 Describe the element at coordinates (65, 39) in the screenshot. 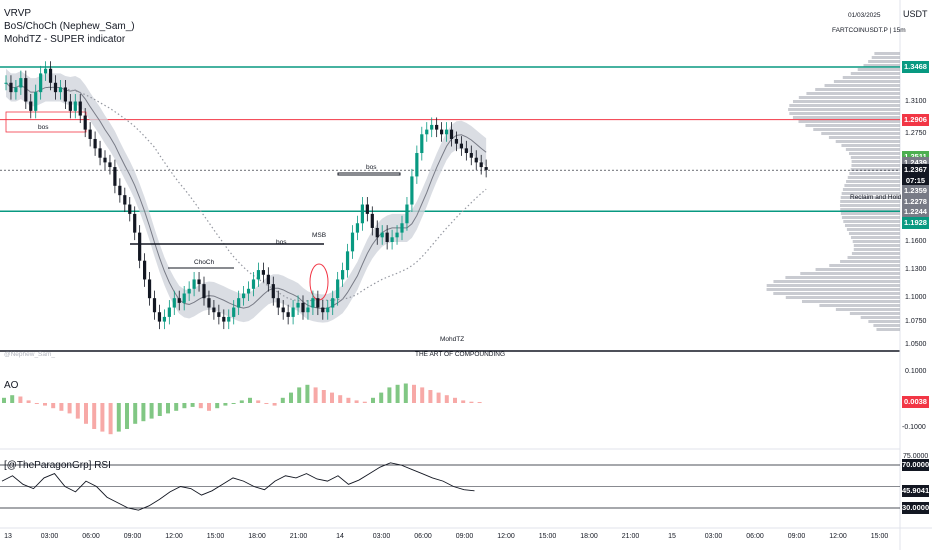

I see `legend-mohdtz: MohdTZ - SUPER indicator` at that location.